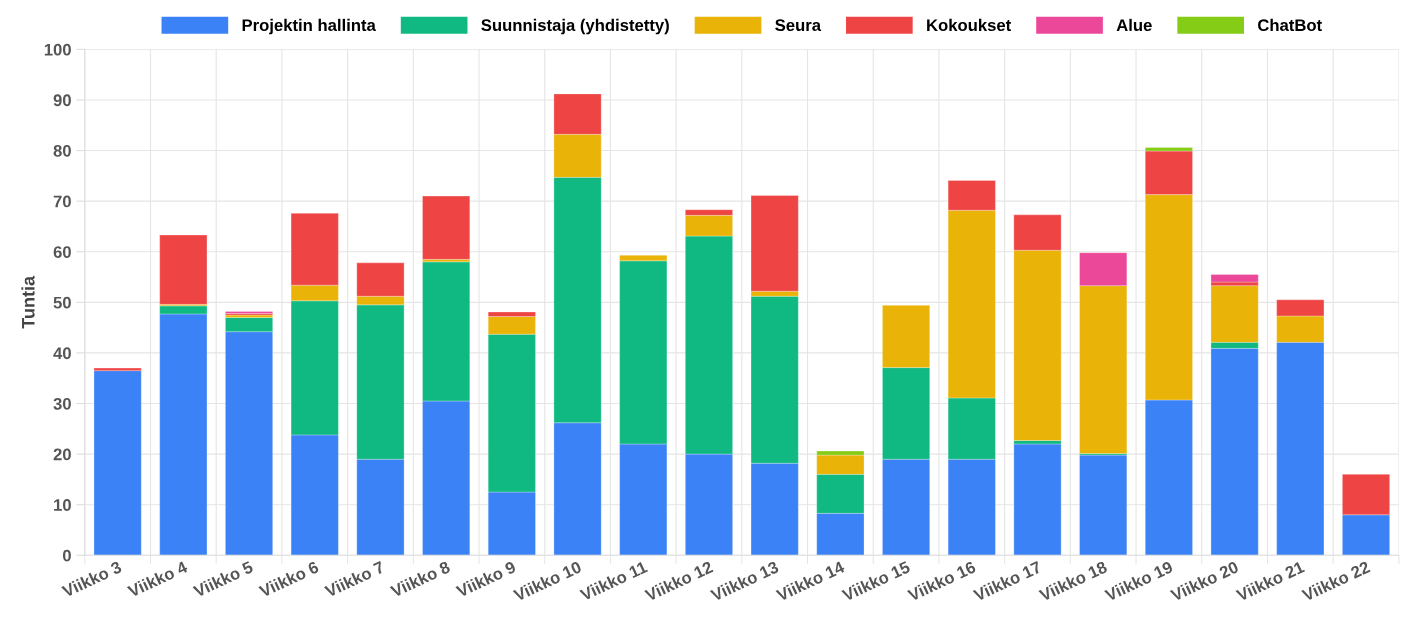  I want to click on legend-label: Alue, so click(1134, 25).